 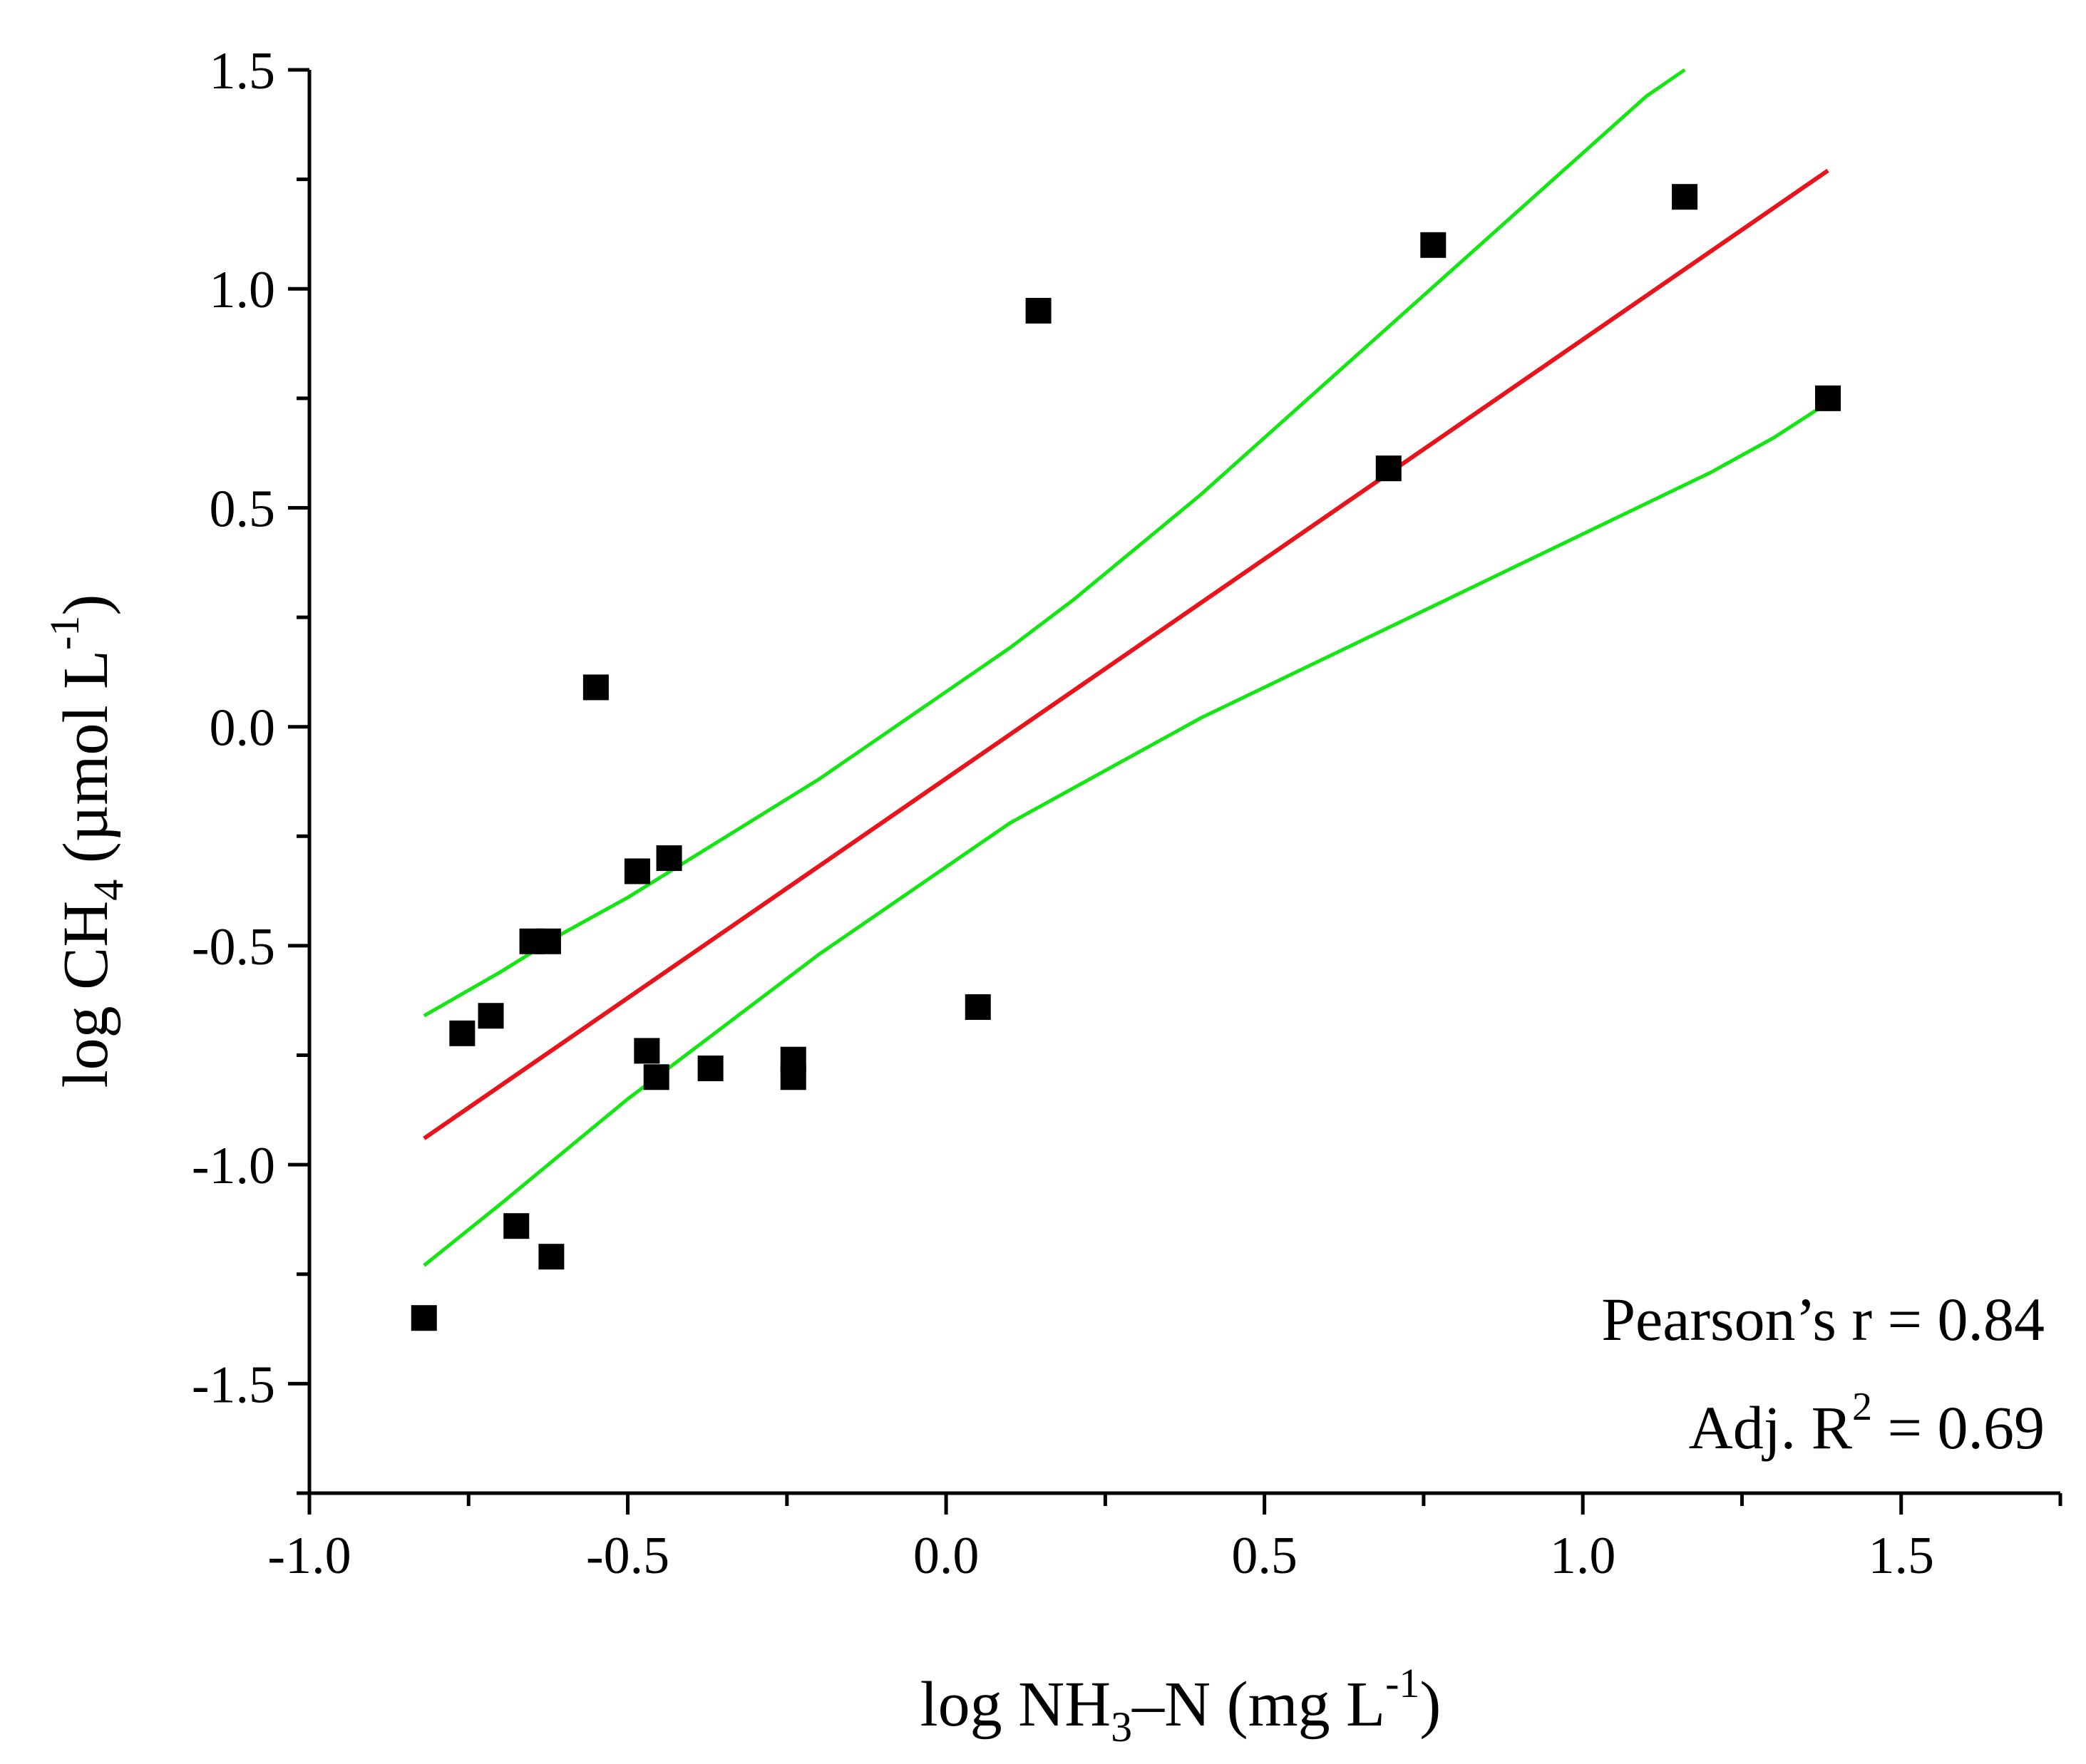 What do you see at coordinates (946, 1556) in the screenshot?
I see `x-tick-label: 0.0` at bounding box center [946, 1556].